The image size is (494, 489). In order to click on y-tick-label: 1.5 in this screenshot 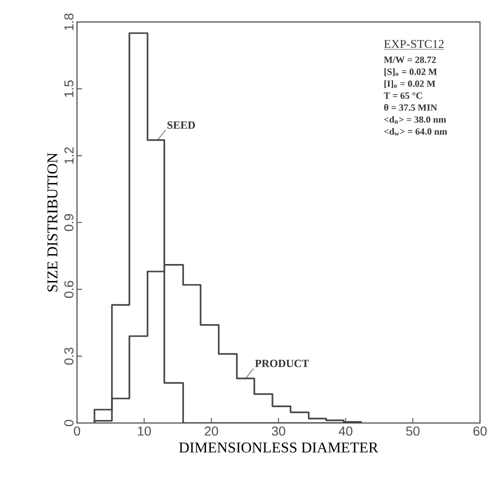, I will do `click(69, 88)`.